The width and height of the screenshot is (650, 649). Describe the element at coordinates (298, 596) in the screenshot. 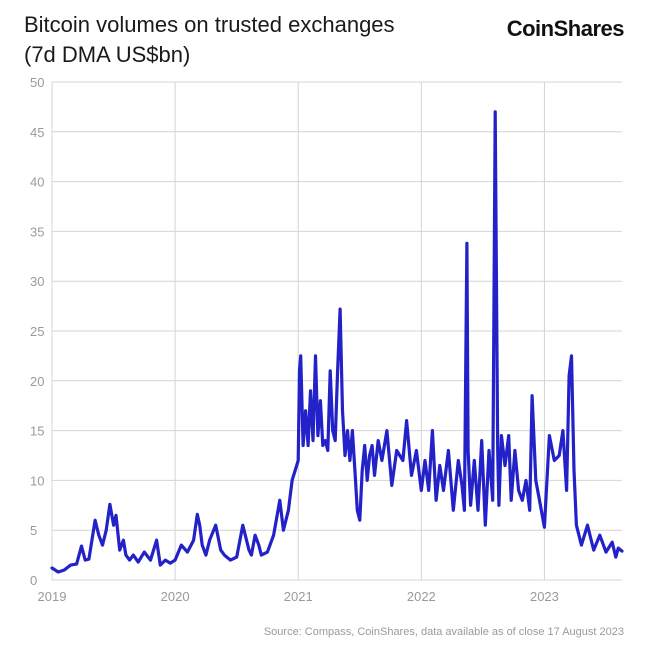

I see `x-tick-label-2021: 2021` at that location.